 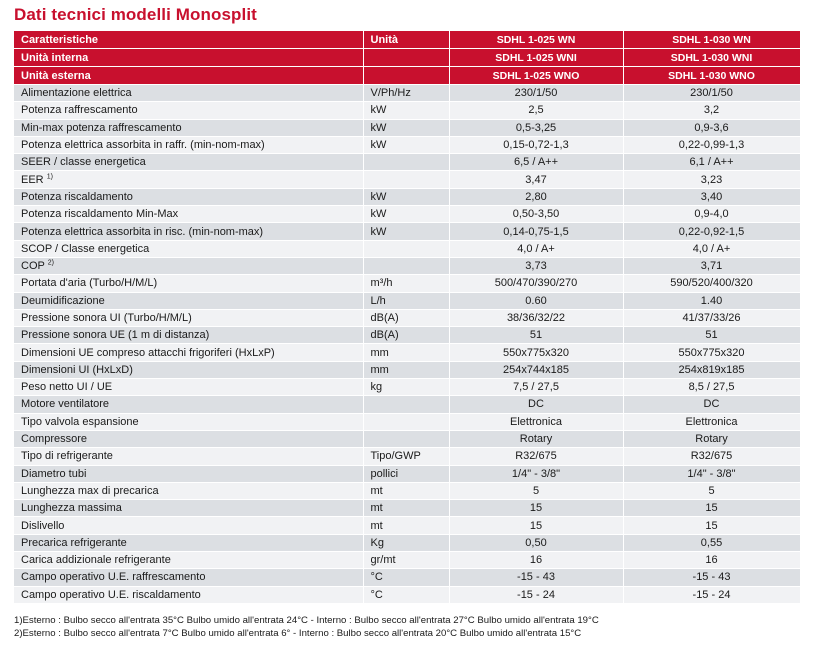 I want to click on table-row: Lunghezza massima mt 15 15, so click(x=407, y=508).